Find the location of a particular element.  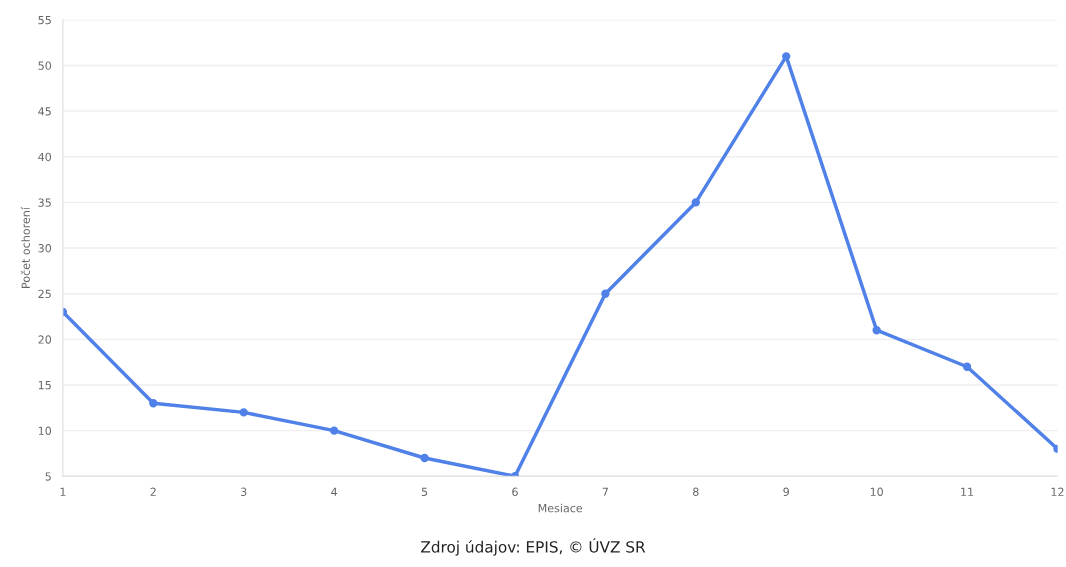

x-tick-label: 5 is located at coordinates (424, 491).